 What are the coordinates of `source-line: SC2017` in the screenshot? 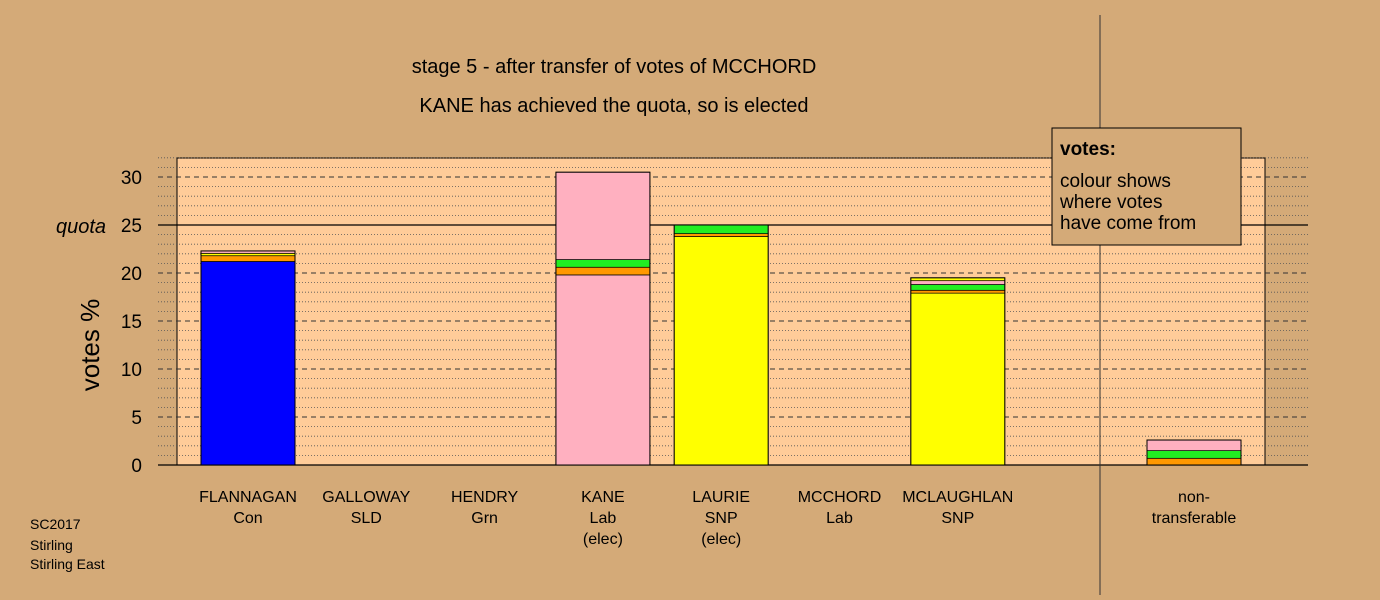 It's located at (55, 524).